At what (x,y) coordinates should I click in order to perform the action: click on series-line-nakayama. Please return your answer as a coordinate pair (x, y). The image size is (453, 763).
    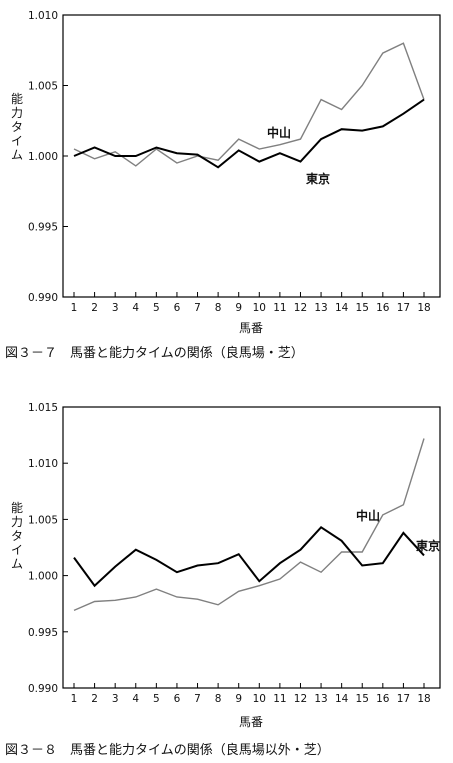
    Looking at the image, I should click on (249, 104).